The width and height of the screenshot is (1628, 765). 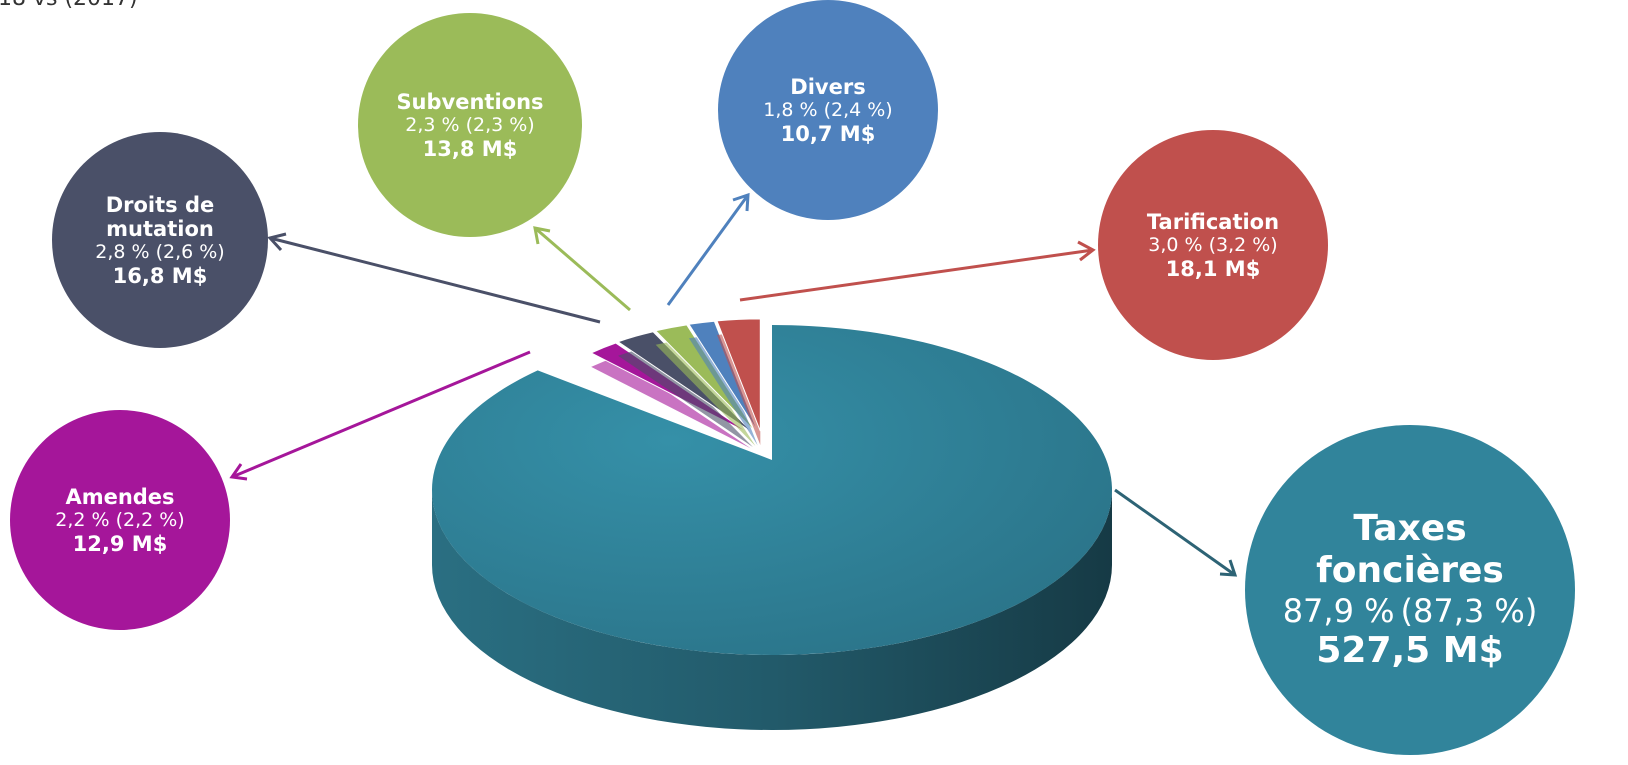 I want to click on value-label: 87,9 %, so click(x=1338, y=611).